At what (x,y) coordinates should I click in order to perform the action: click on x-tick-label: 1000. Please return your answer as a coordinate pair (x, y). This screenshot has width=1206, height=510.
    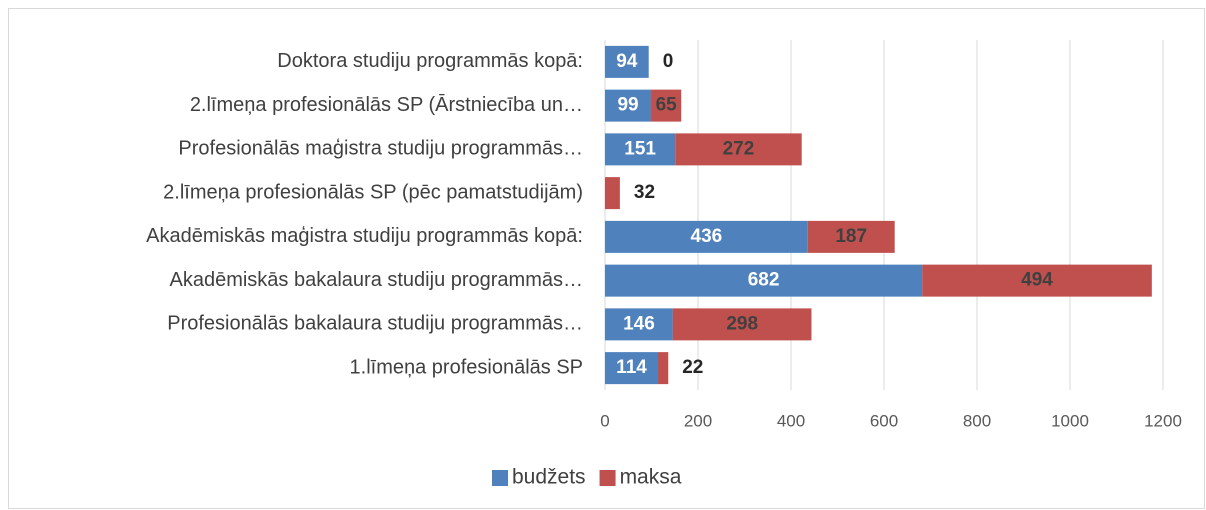
    Looking at the image, I should click on (1070, 420).